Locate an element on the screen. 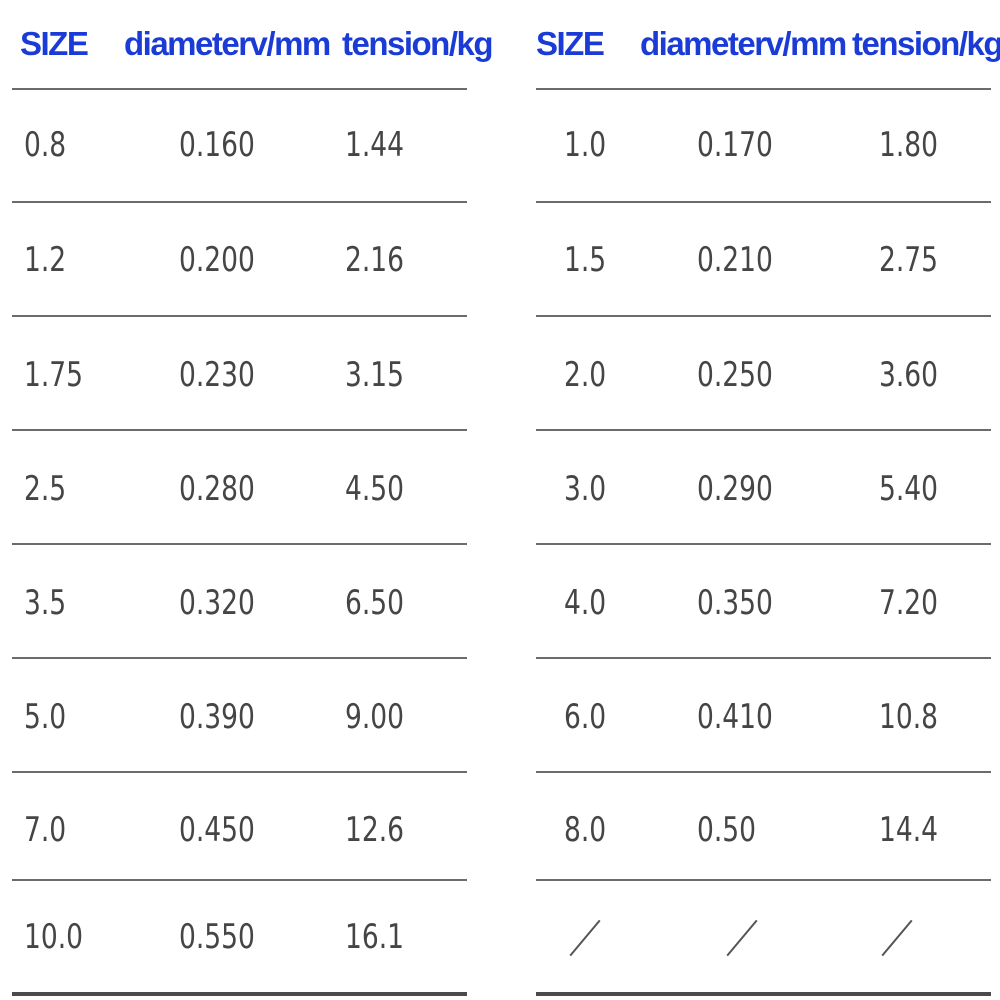  cell-size: 7.0 is located at coordinates (45, 830).